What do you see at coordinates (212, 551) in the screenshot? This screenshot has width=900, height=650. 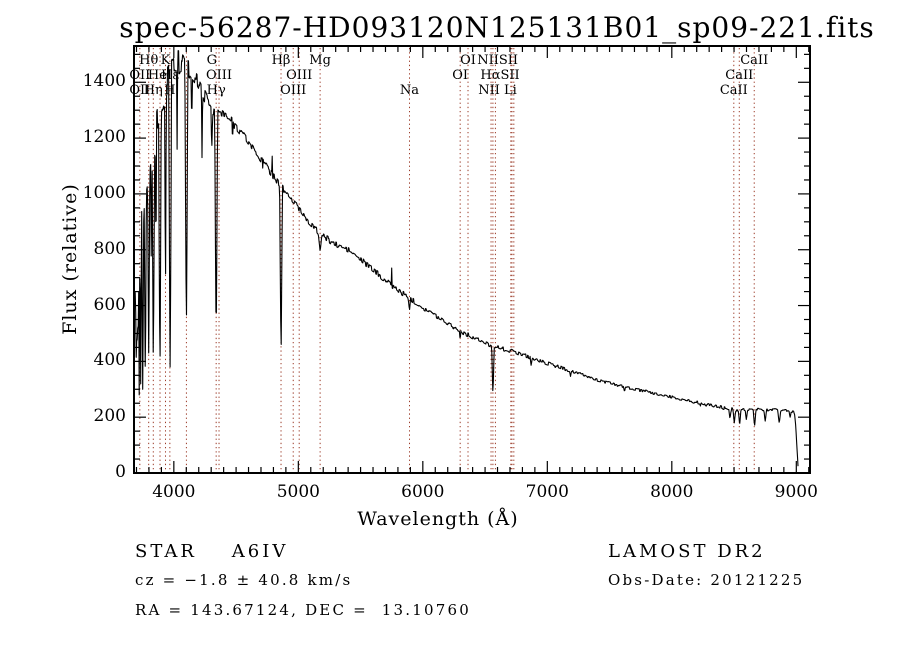 I see `object-classification: STAR A6IV` at bounding box center [212, 551].